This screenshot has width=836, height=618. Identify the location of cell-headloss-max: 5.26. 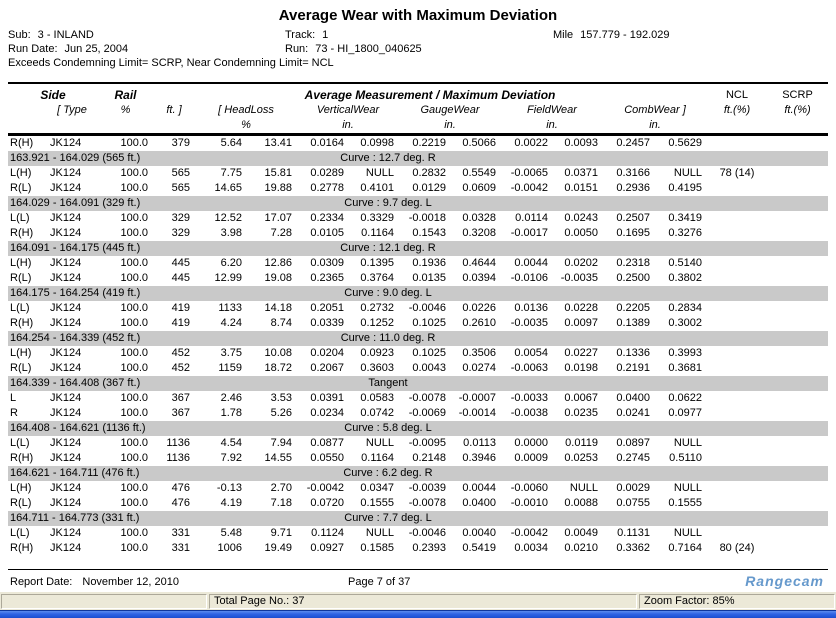
(281, 413).